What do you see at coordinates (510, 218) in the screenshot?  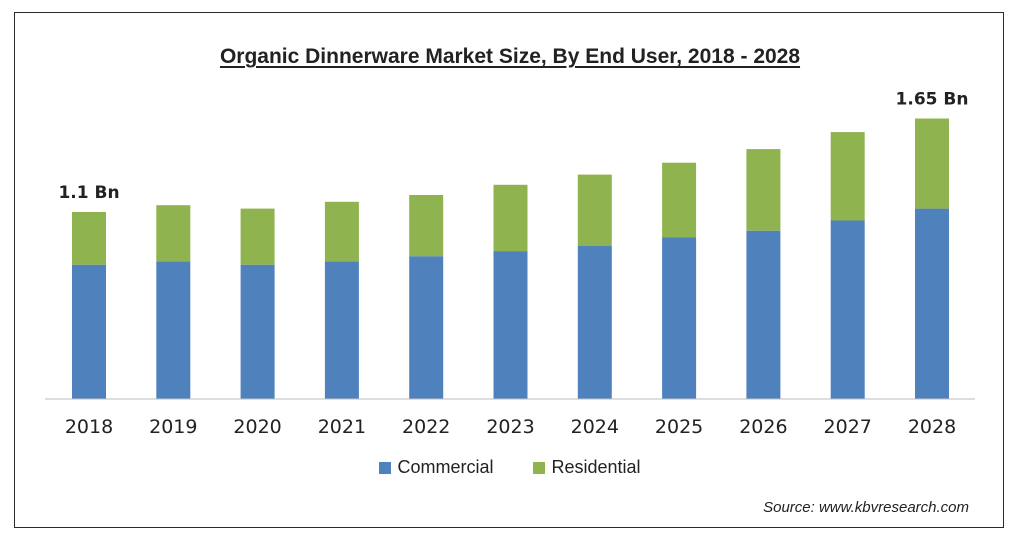 I see `bar-residential-2023` at bounding box center [510, 218].